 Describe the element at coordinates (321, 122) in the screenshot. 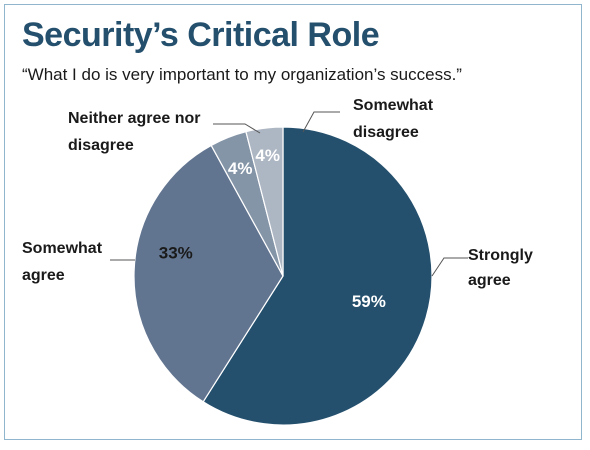

I see `leader-line-somewhat-disagree` at that location.